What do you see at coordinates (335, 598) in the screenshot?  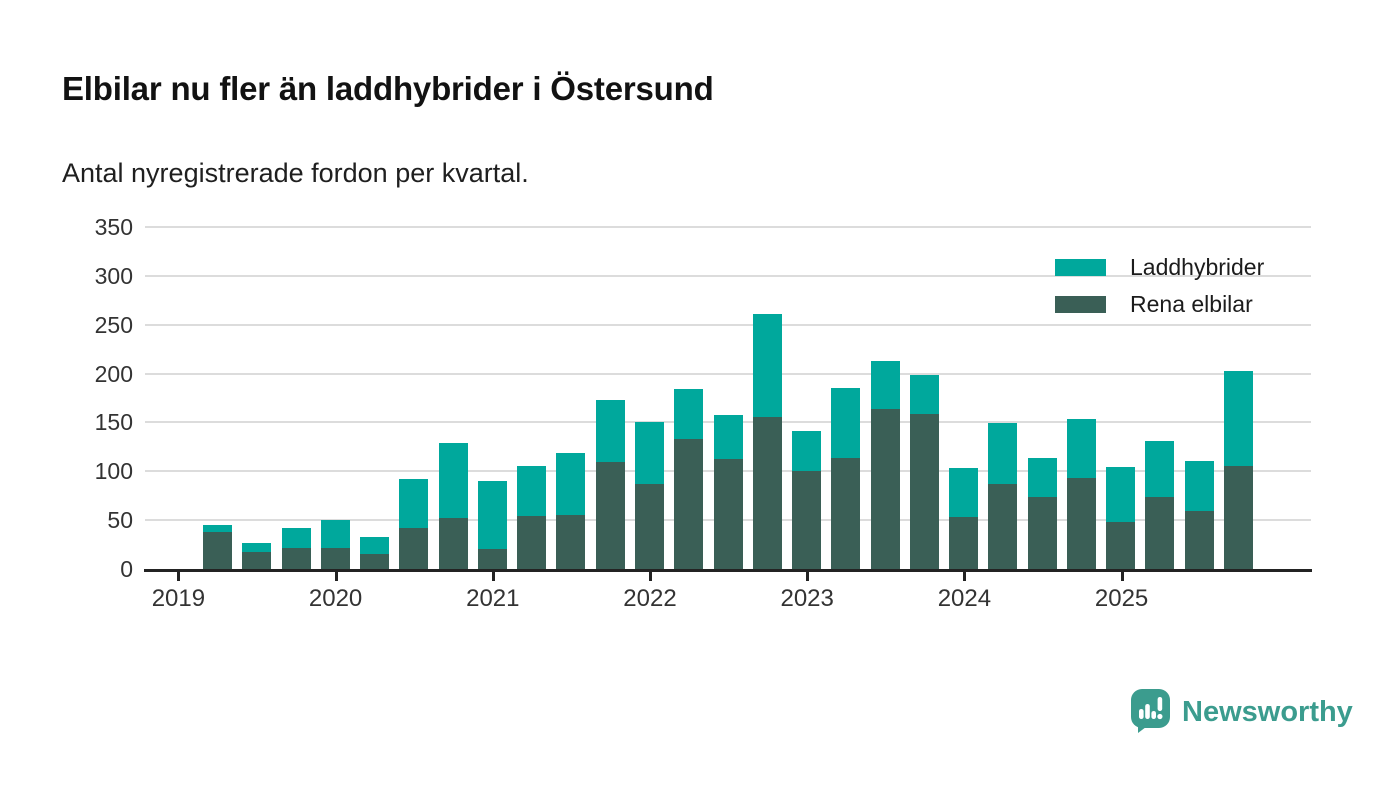 I see `x-axis-label: 2020` at bounding box center [335, 598].